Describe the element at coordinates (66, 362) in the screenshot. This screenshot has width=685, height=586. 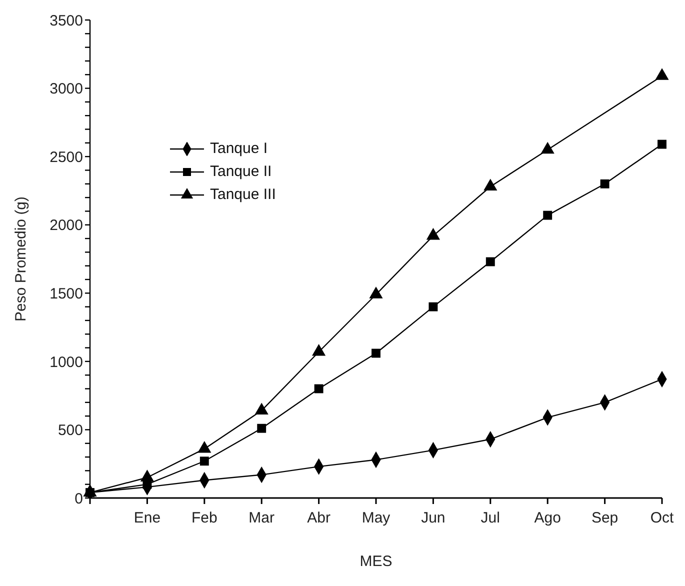
I see `y-tick-label: 1000` at that location.